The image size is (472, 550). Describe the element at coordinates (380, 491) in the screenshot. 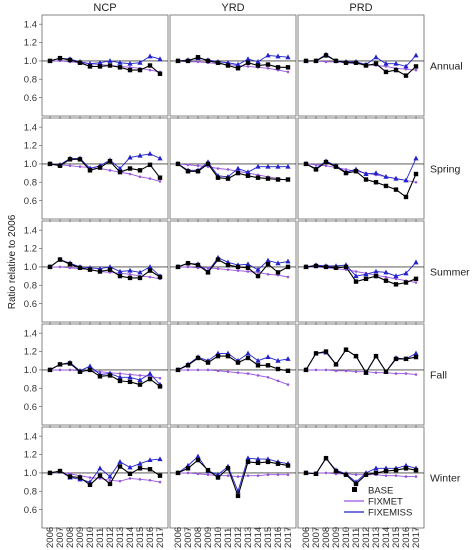

I see `legend-label: BASE` at that location.